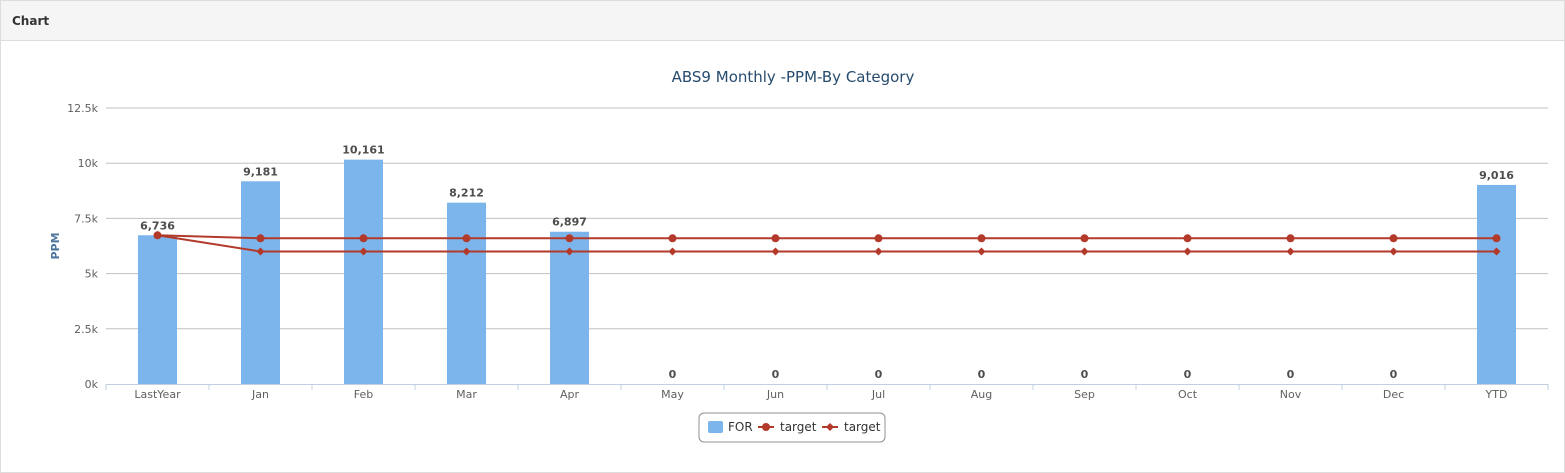  Describe the element at coordinates (31, 21) in the screenshot. I see `panel-title: Chart` at that location.